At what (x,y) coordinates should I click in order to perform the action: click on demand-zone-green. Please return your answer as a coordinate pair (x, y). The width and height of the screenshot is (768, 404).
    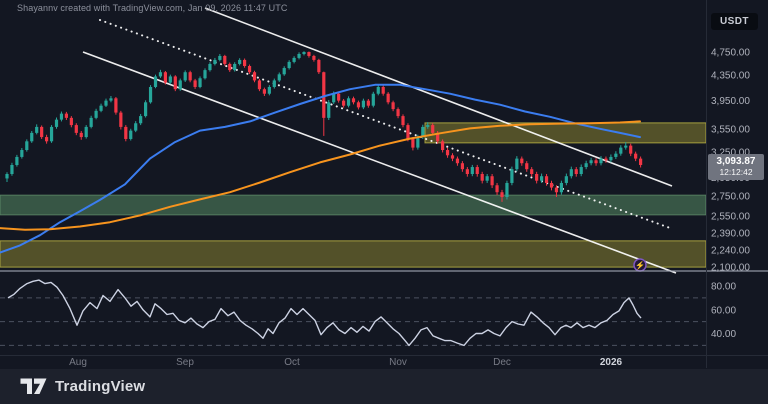
    Looking at the image, I should click on (353, 205).